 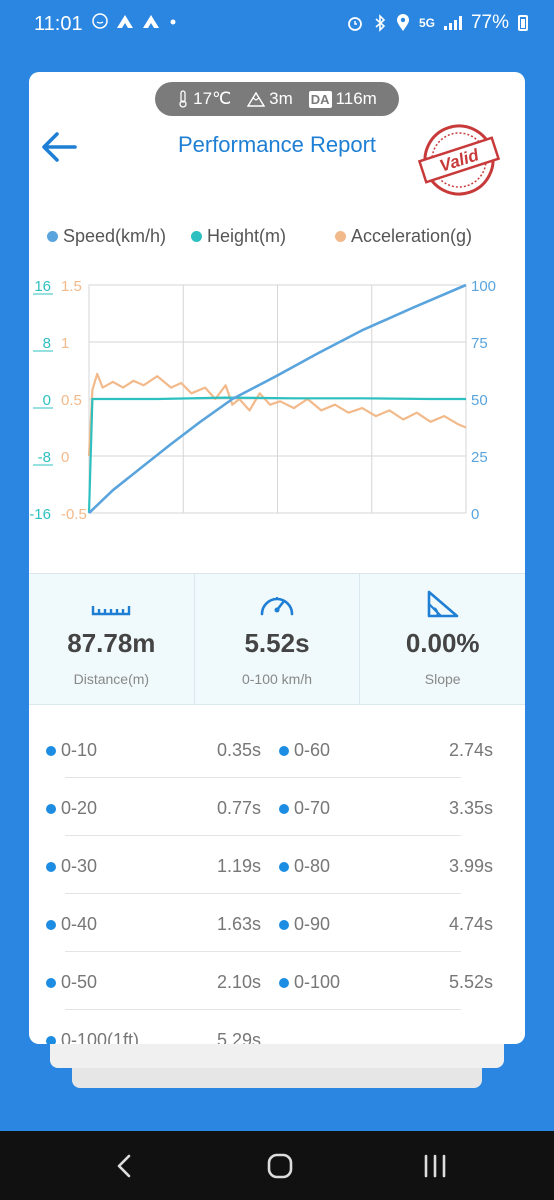 What do you see at coordinates (277, 144) in the screenshot?
I see `page-title: Performance Report` at bounding box center [277, 144].